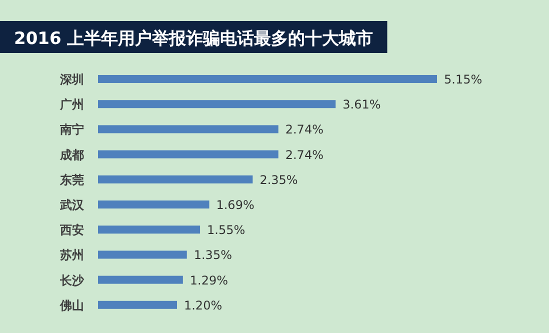 The width and height of the screenshot is (549, 333). Describe the element at coordinates (213, 255) in the screenshot. I see `data-label: 1.35%` at that location.